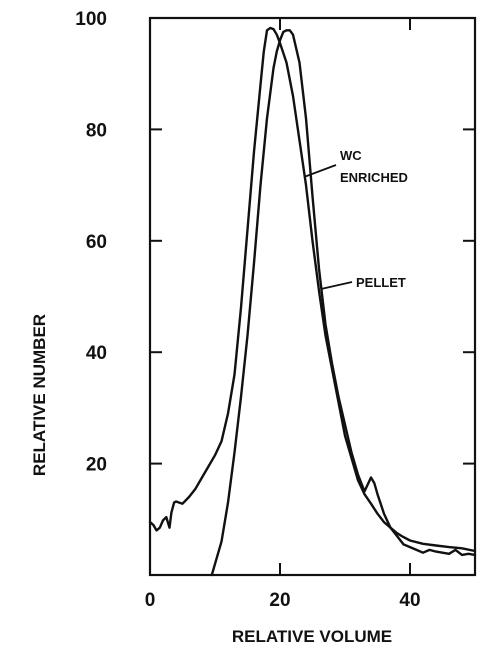 The width and height of the screenshot is (477, 657). I want to click on wc-enriched-leader, so click(320, 171).